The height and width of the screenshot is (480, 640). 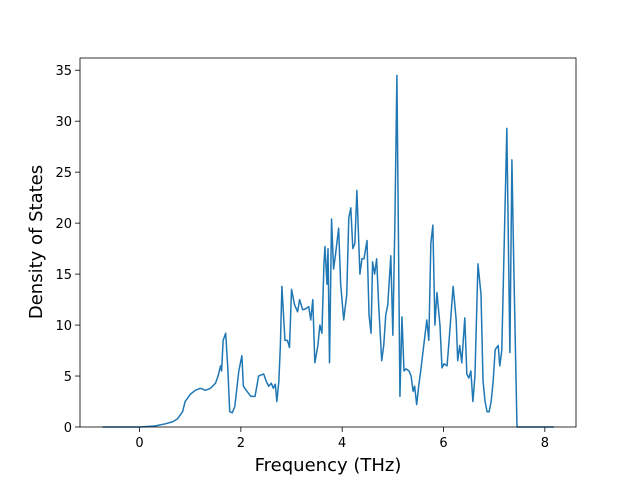 I want to click on x-tick-label: 2, so click(x=241, y=443).